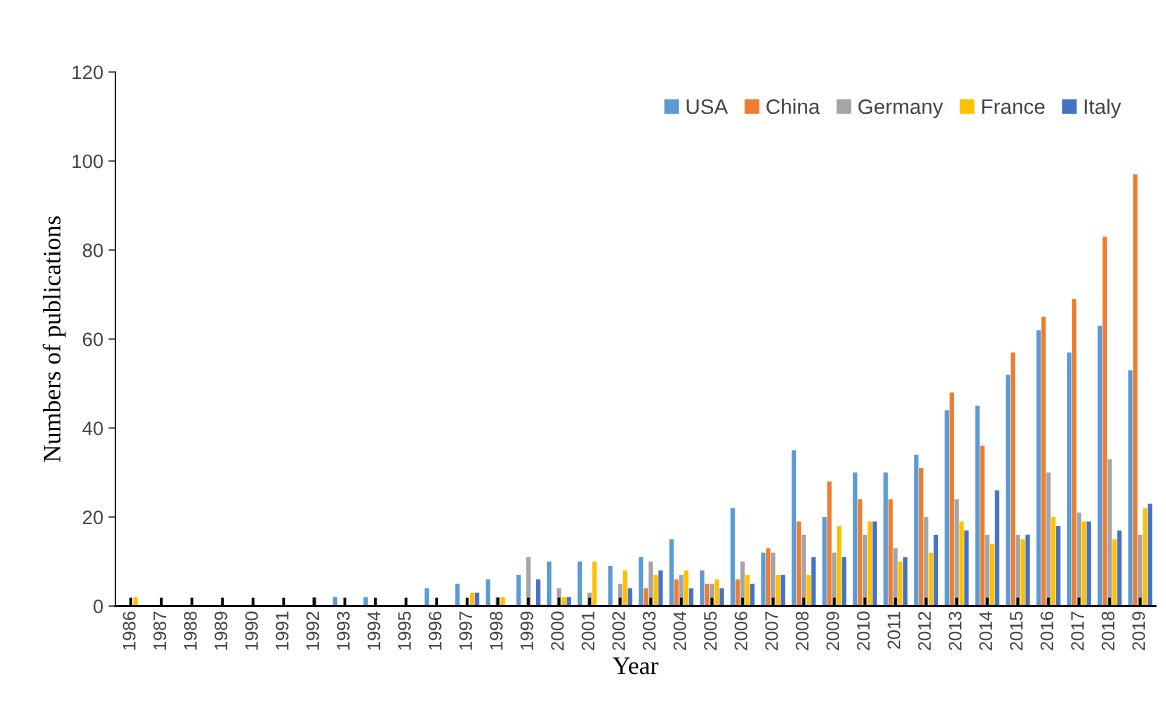 The width and height of the screenshot is (1166, 713). What do you see at coordinates (649, 631) in the screenshot?
I see `x-tick-label: 2003` at bounding box center [649, 631].